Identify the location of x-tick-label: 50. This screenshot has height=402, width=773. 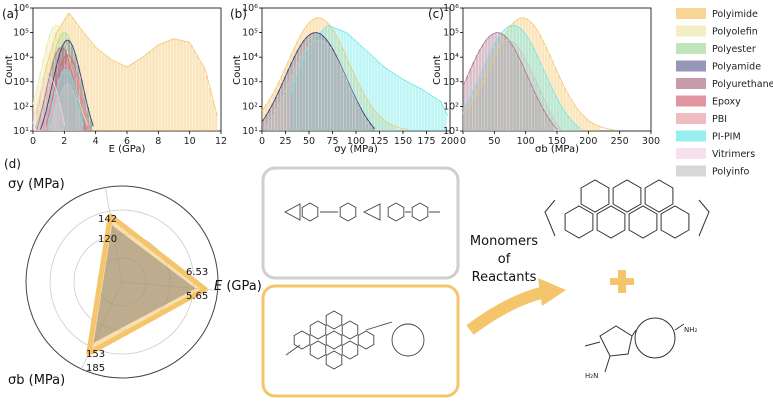
(494, 141).